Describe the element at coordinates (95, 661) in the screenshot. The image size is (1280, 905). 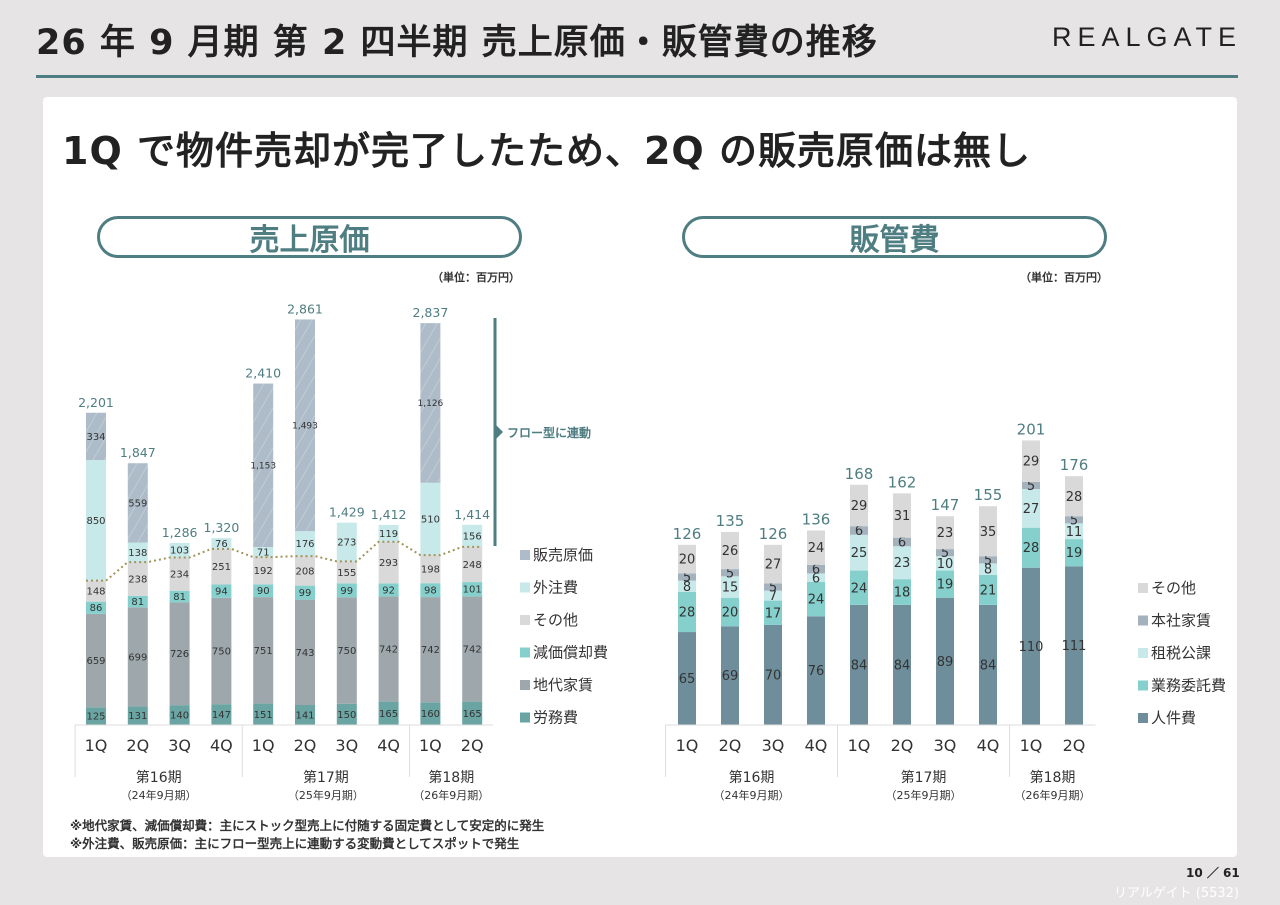
I see `segment-label: 659` at that location.